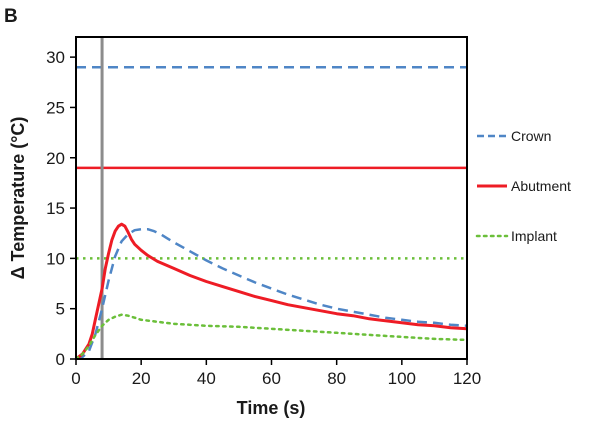 Image resolution: width=600 pixels, height=427 pixels. Describe the element at coordinates (55, 107) in the screenshot. I see `y-tick-label: 25` at that location.